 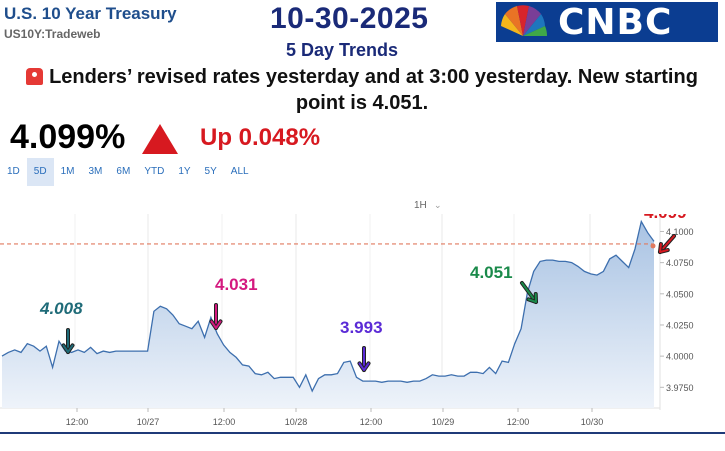 What do you see at coordinates (260, 137) in the screenshot?
I see `quote-change: Up 0.048%` at bounding box center [260, 137].